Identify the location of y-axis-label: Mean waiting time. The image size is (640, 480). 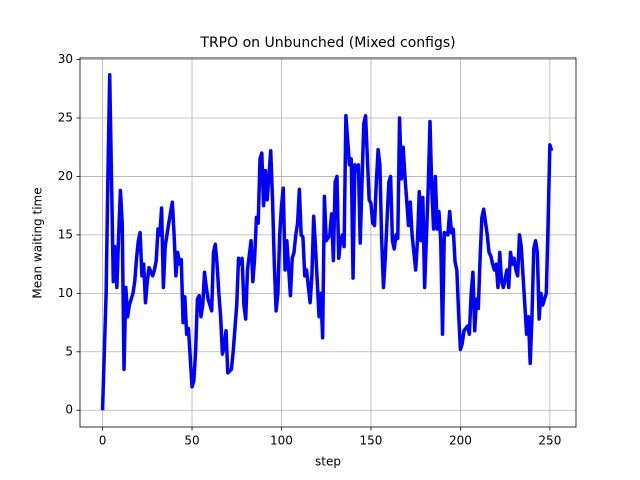
(38, 242).